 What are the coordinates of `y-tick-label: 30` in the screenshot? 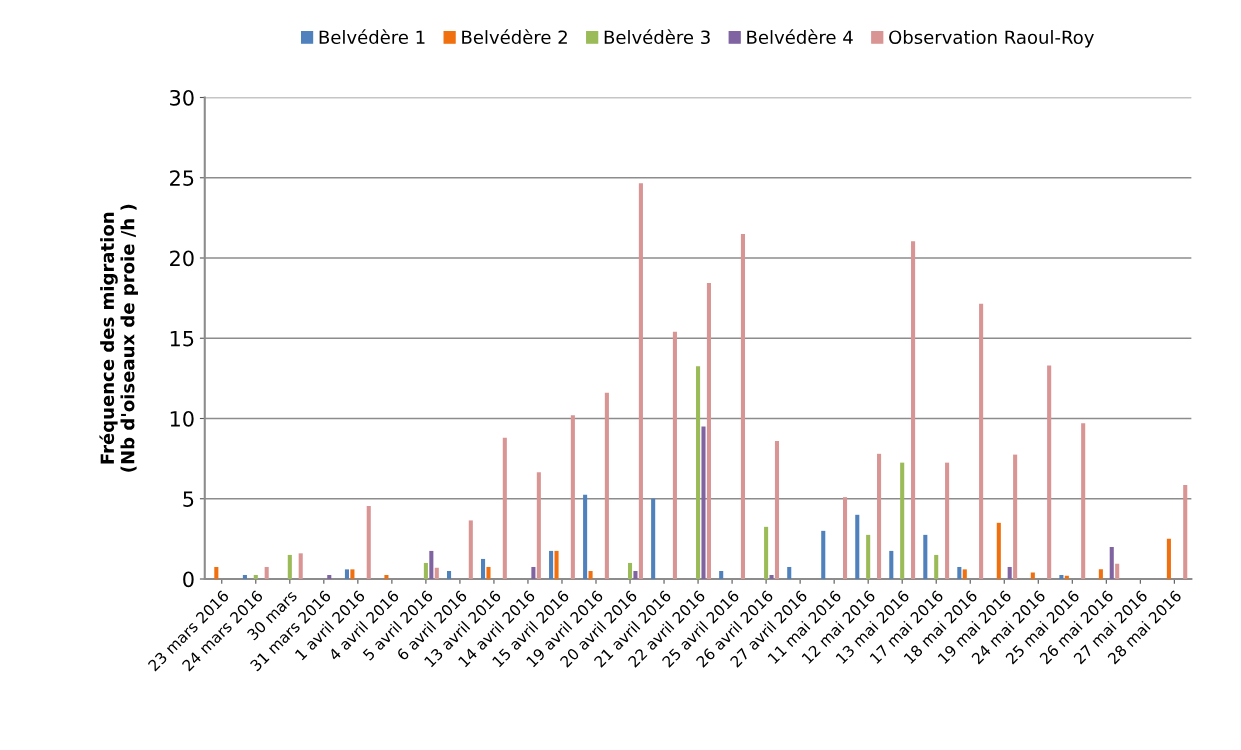 It's located at (182, 97).